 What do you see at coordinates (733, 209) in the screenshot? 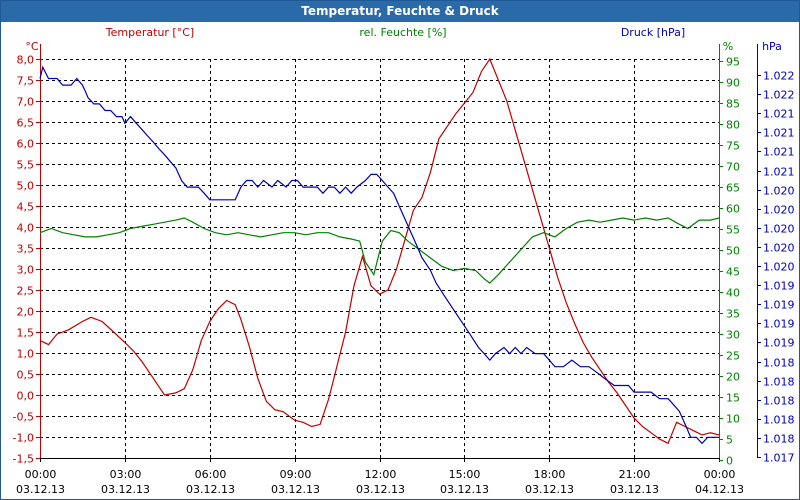
I see `tick-label-right1: 60` at bounding box center [733, 209].